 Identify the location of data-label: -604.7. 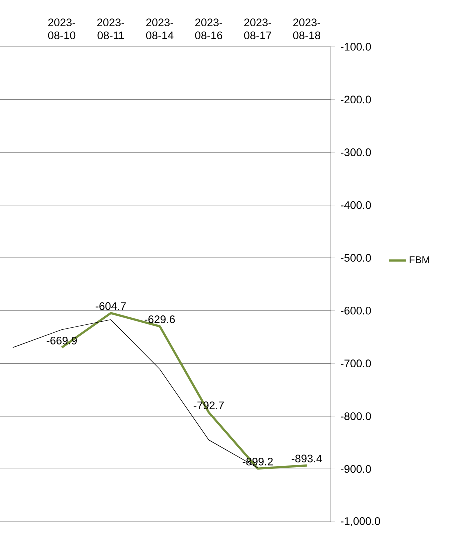
(111, 306).